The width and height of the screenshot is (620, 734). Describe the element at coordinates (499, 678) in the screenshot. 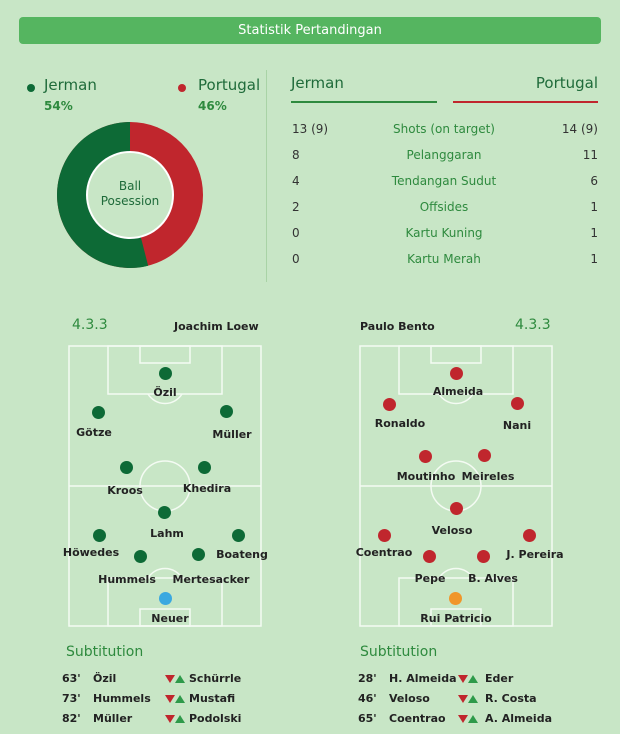

I see `sub-in: Eder` at that location.